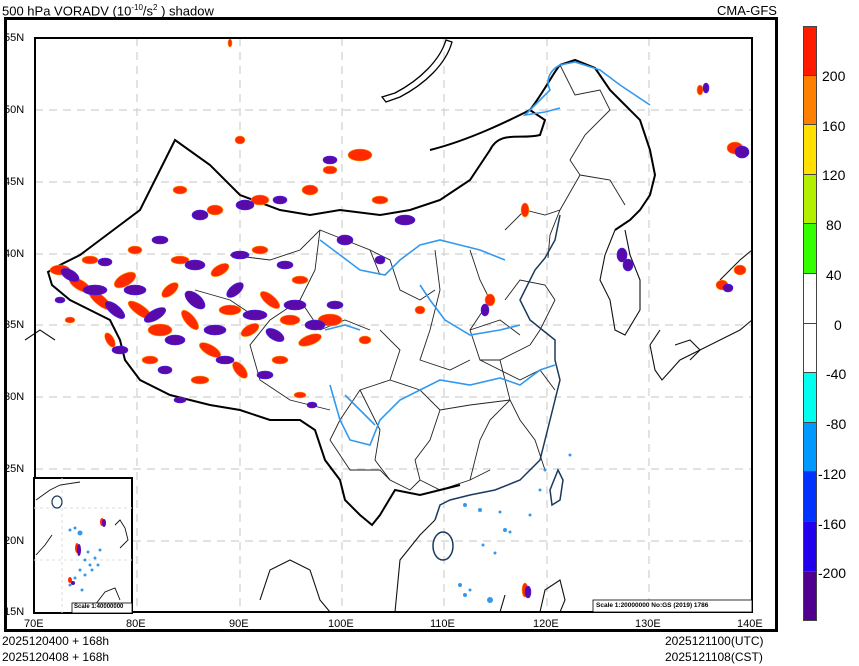  What do you see at coordinates (14, 254) in the screenshot?
I see `lat-label-40n: 40N` at bounding box center [14, 254].